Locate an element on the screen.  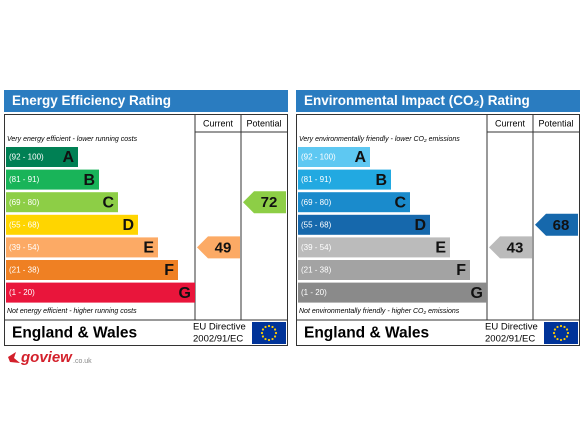
logo: goview is located at coordinates (46, 357).